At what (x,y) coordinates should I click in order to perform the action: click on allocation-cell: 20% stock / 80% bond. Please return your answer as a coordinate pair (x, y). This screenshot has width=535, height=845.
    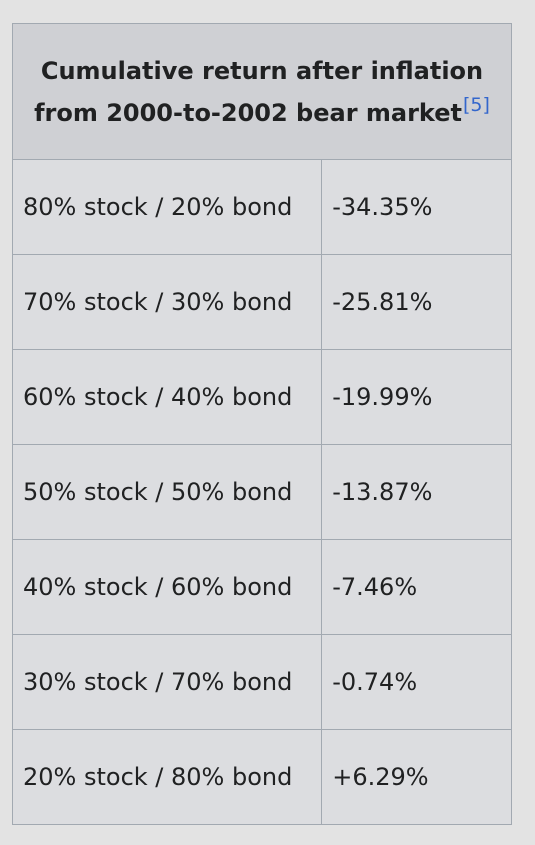
    Looking at the image, I should click on (167, 777).